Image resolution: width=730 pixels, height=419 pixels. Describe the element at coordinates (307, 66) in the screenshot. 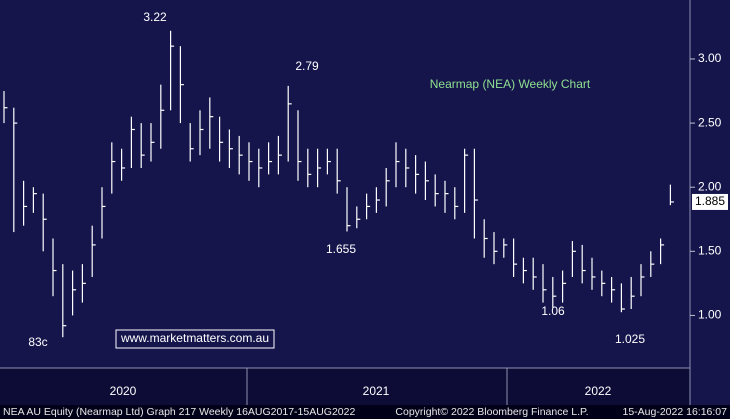

I see `annotation: 2.79` at that location.